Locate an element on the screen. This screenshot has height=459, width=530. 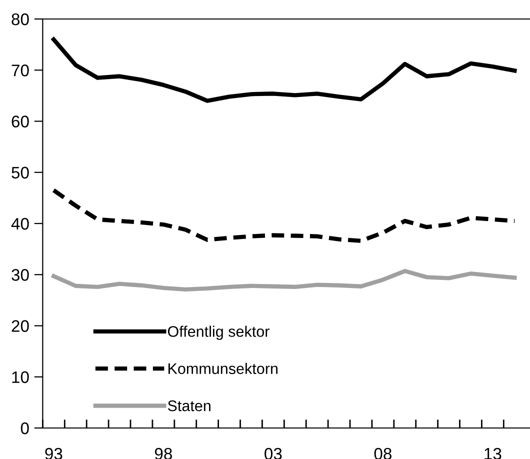
y-tick-label: 20 is located at coordinates (20, 326).